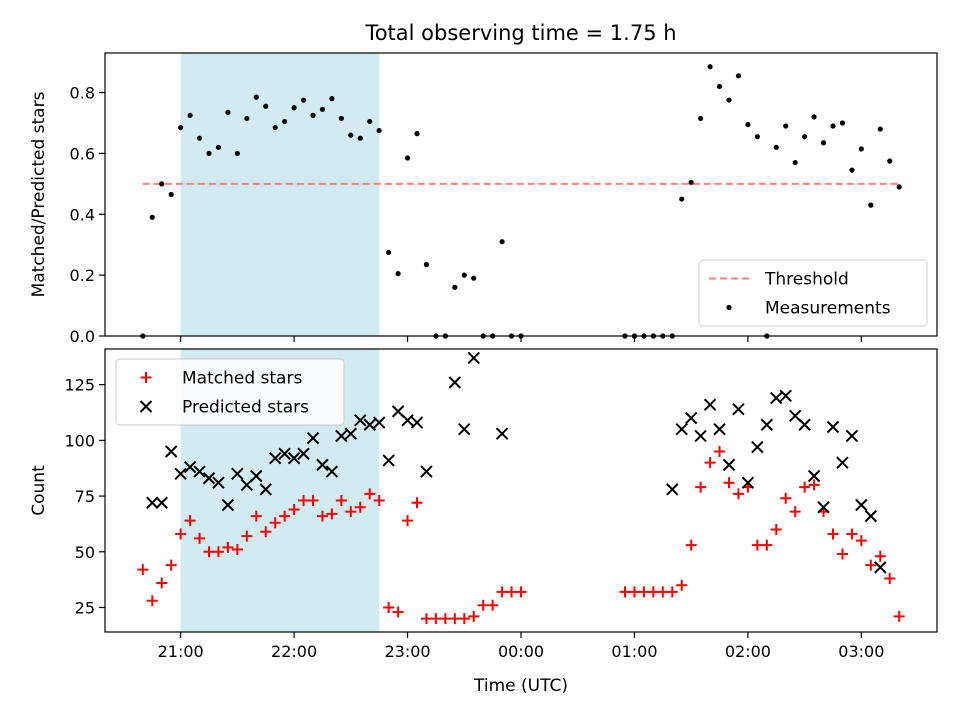 The image size is (960, 724). Describe the element at coordinates (85, 496) in the screenshot. I see `y-tick-label: 75` at that location.